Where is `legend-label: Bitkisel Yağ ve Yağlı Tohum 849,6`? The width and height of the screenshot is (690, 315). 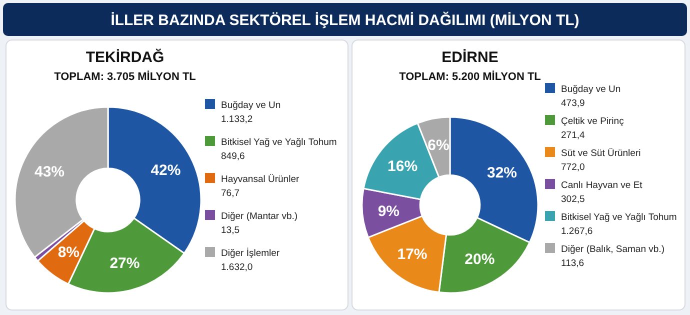 legend-label: Bitkisel Yağ ve Yağlı Tohum 849,6 is located at coordinates (279, 149).